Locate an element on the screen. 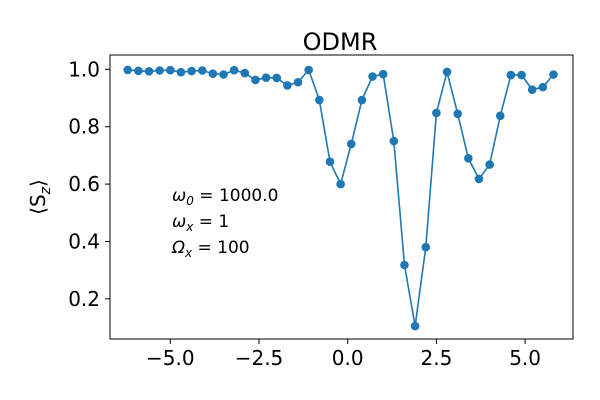 This screenshot has height=400, width=600. x-tick-label: −5.0 is located at coordinates (170, 358).